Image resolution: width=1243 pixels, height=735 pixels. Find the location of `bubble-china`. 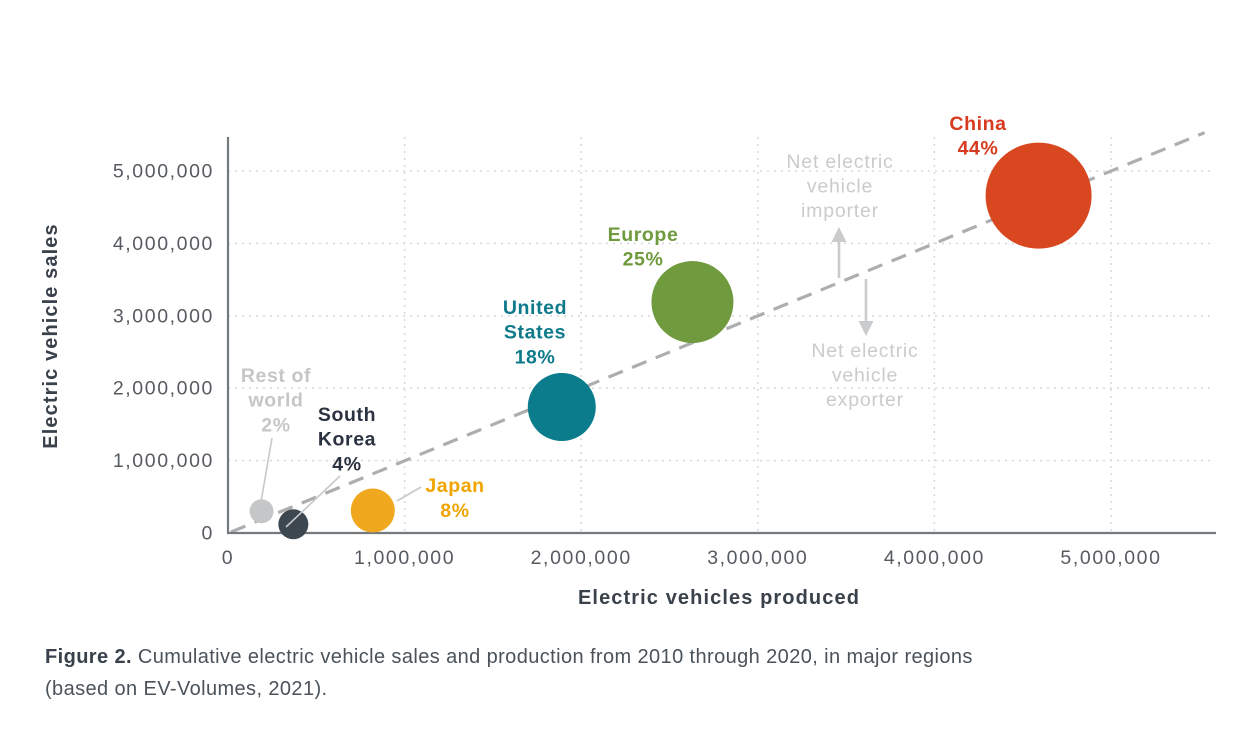

bubble-china is located at coordinates (1038, 195).